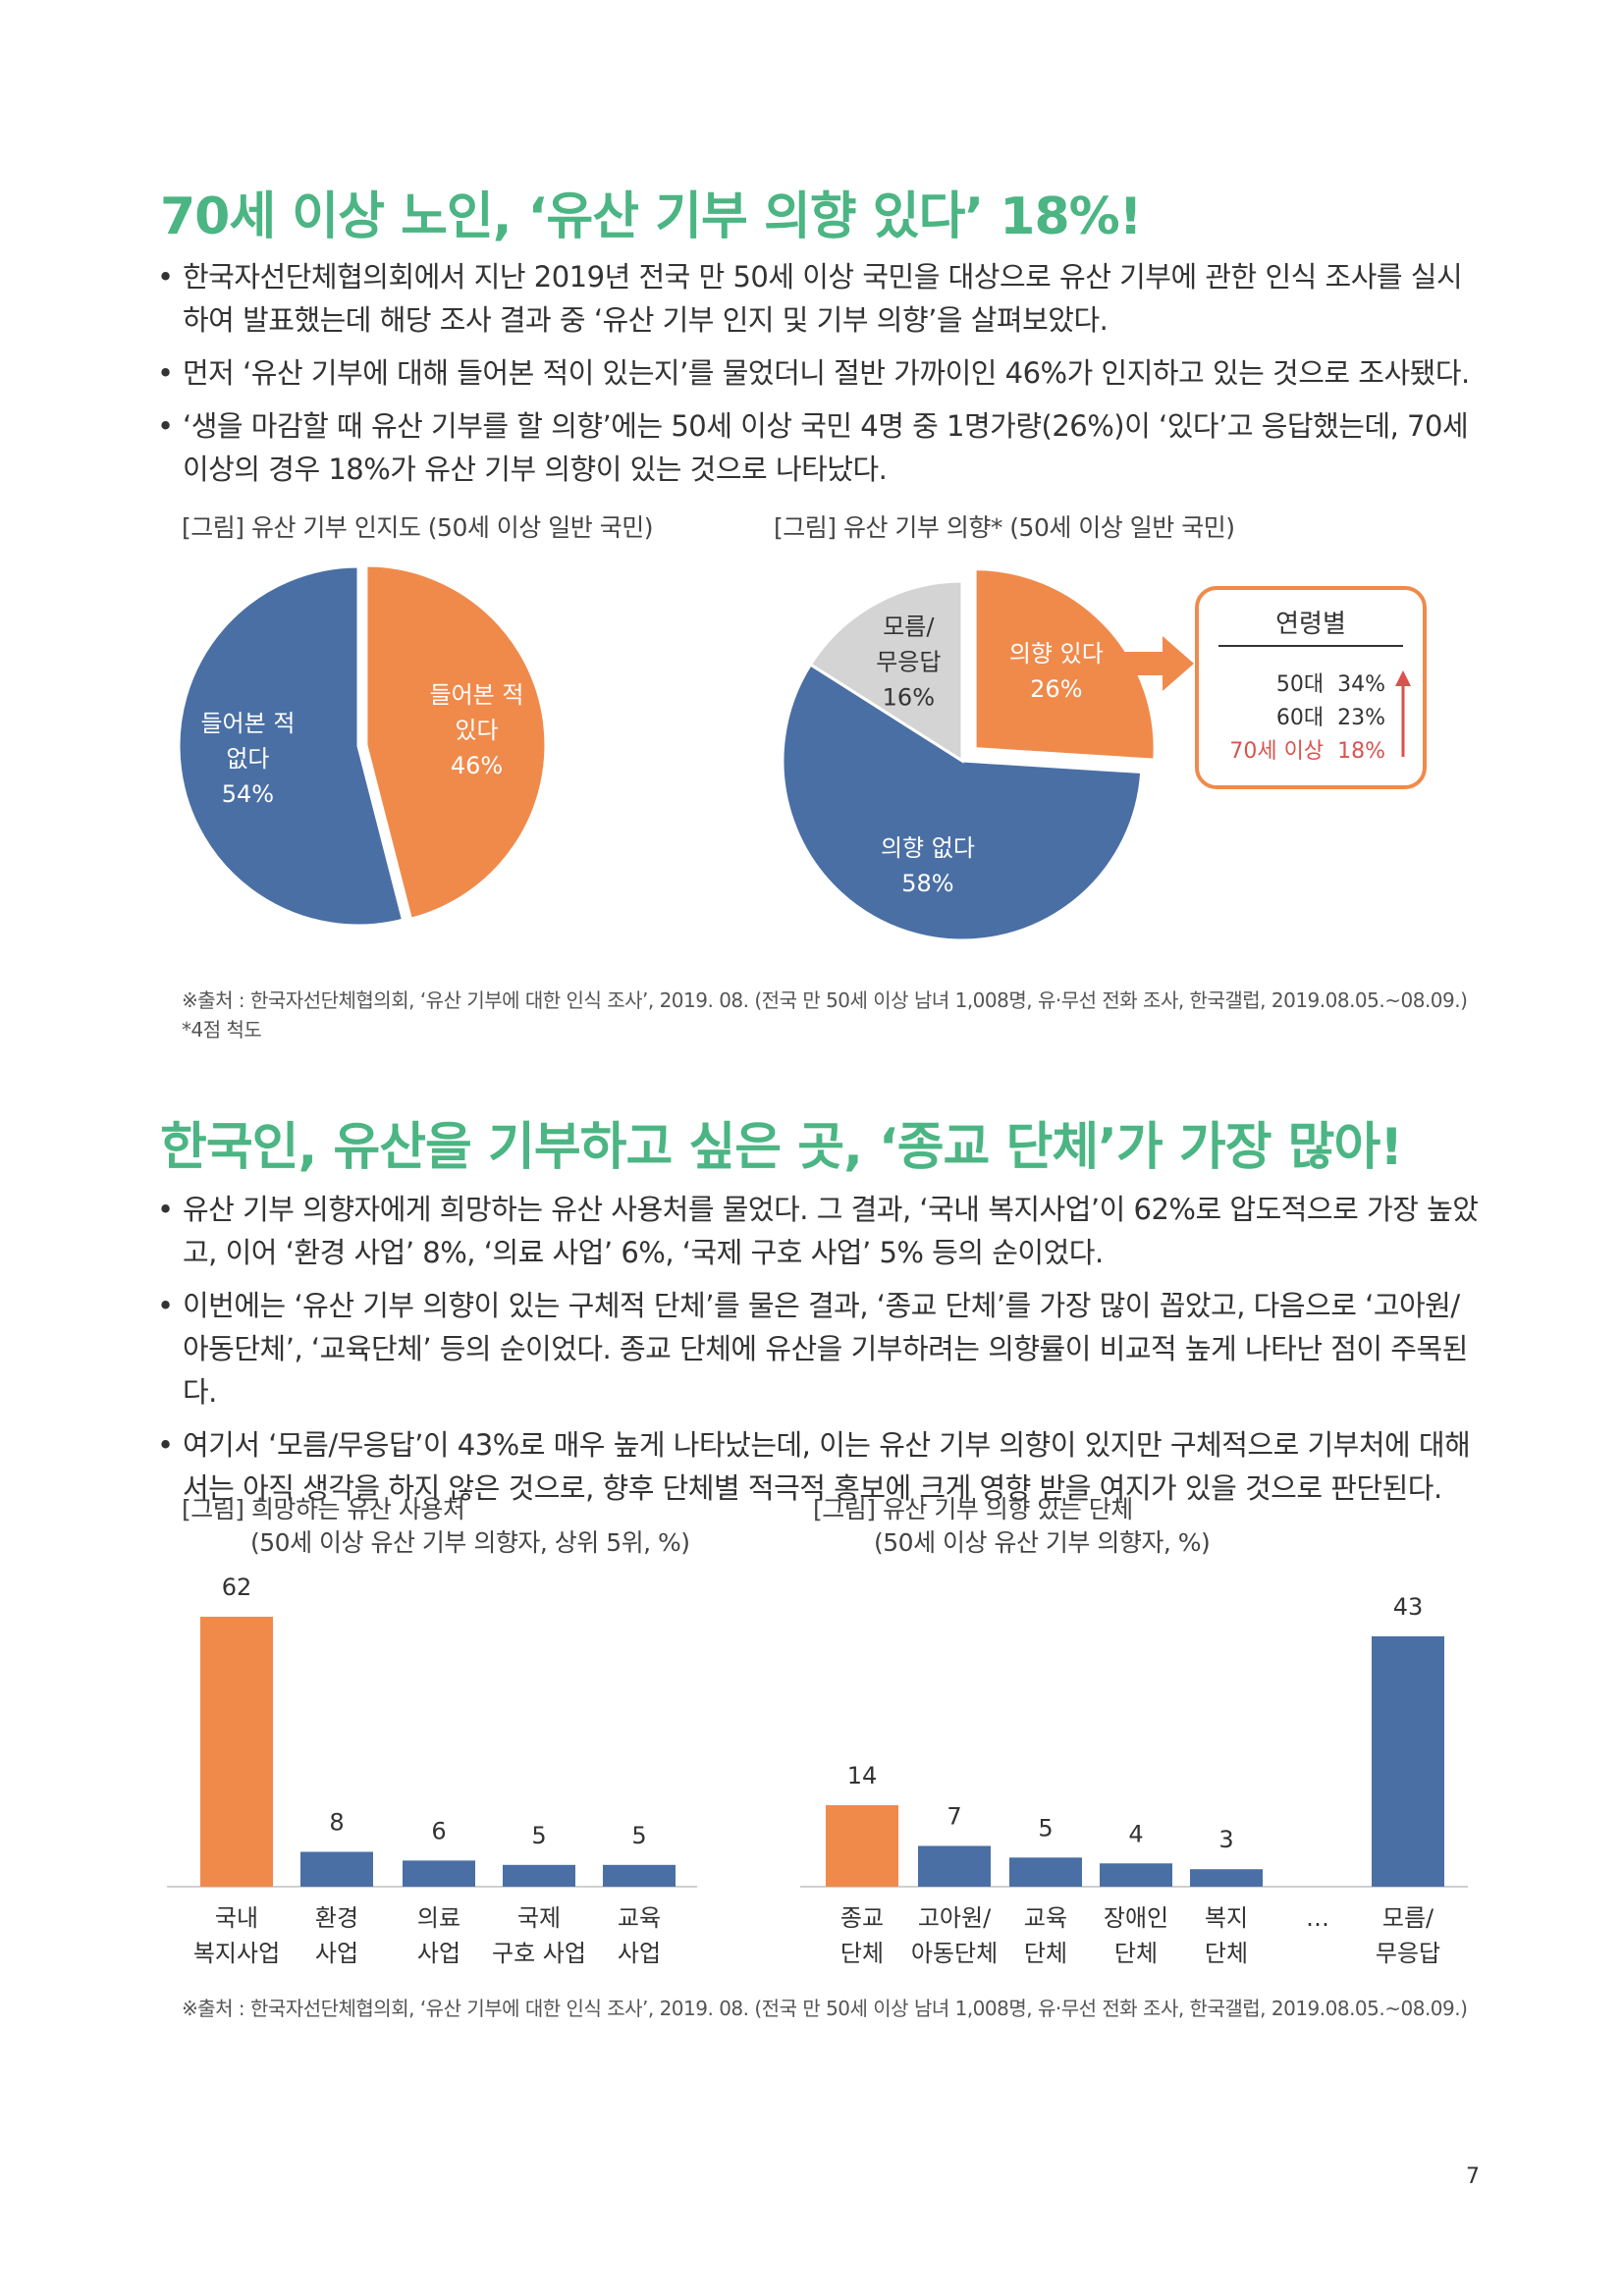  Describe the element at coordinates (909, 627) in the screenshot. I see `pie-slice-label: 모름/` at that location.